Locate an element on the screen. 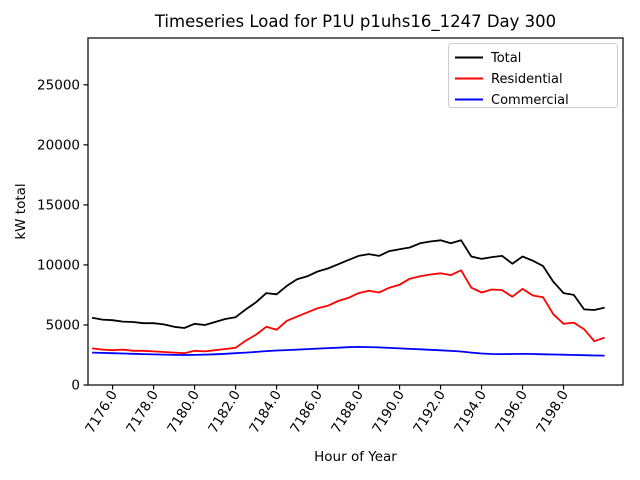  legend-item-total: Total is located at coordinates (488, 58).